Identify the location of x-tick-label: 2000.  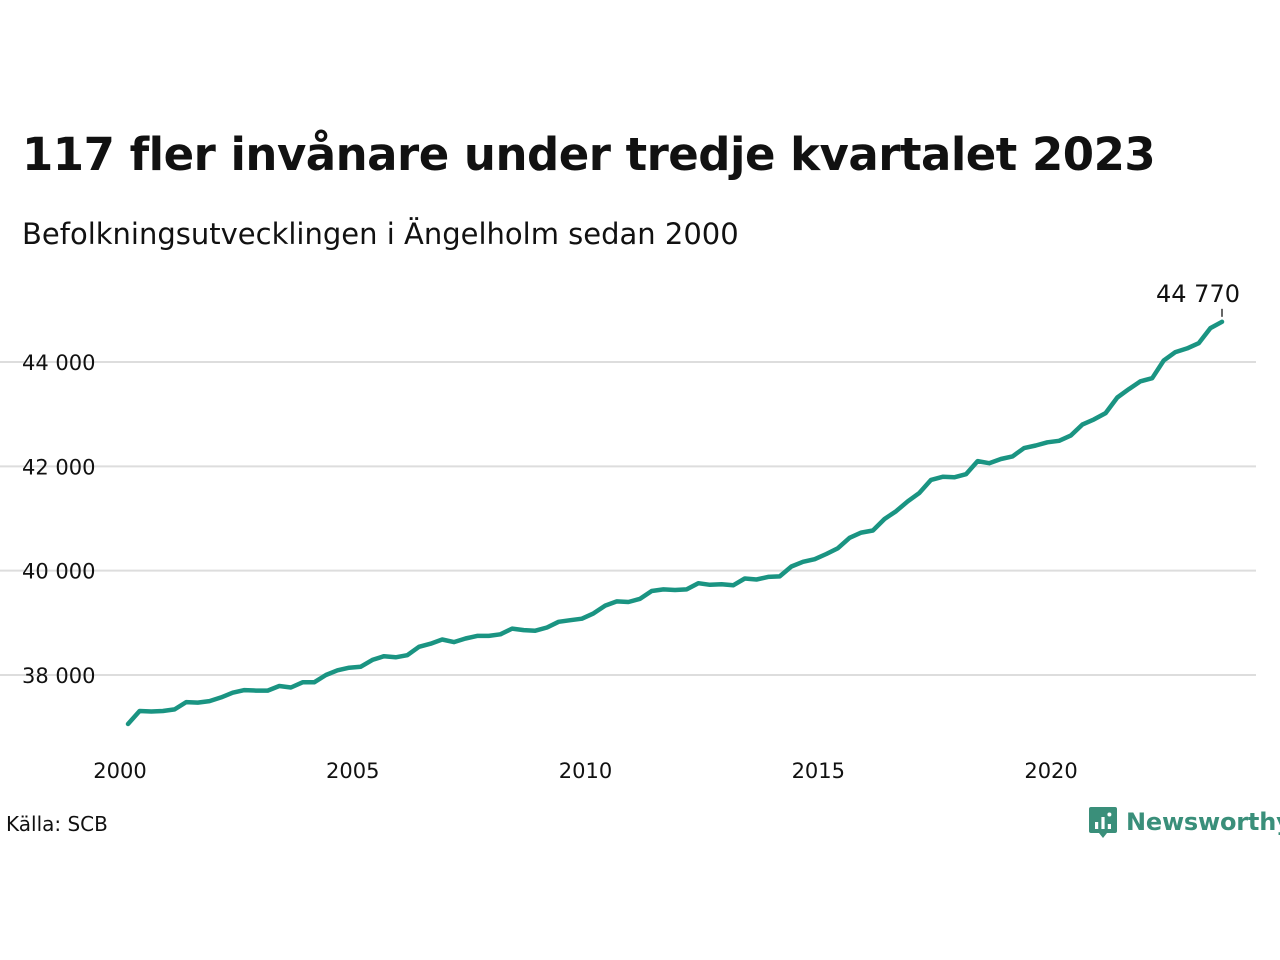
(119, 771).